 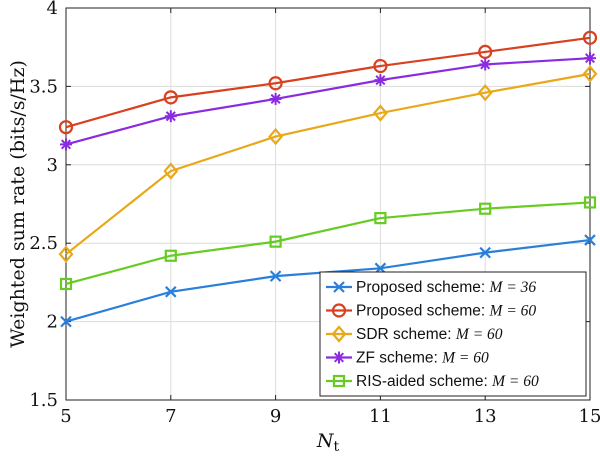 I want to click on legend-item: Proposed scheme: M = 60, so click(x=431, y=311).